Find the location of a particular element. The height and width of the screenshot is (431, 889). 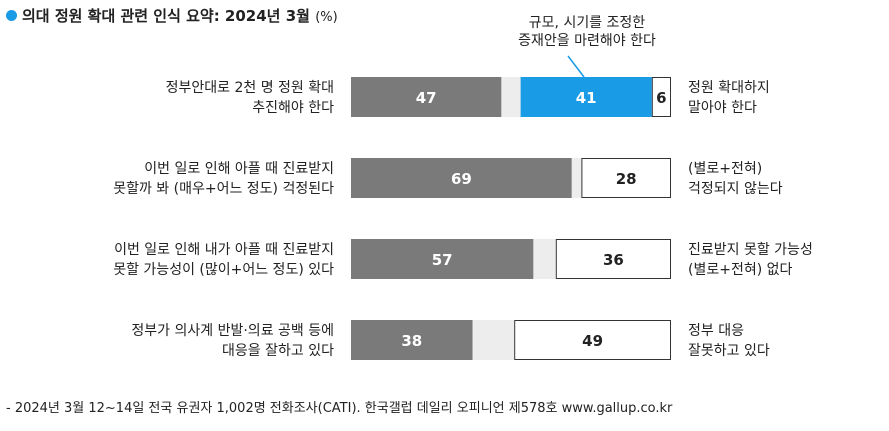

callout-line-1: 규모, 시기를 조정한 is located at coordinates (587, 23).